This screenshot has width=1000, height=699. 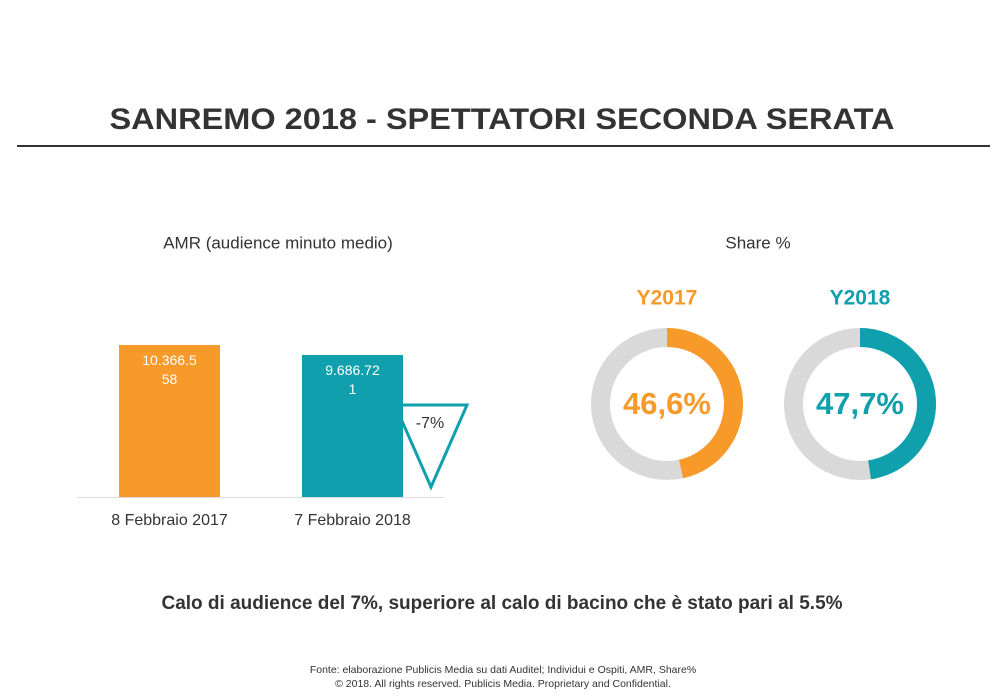 What do you see at coordinates (352, 520) in the screenshot?
I see `x-tick-label: 7 Febbraio 2018` at bounding box center [352, 520].